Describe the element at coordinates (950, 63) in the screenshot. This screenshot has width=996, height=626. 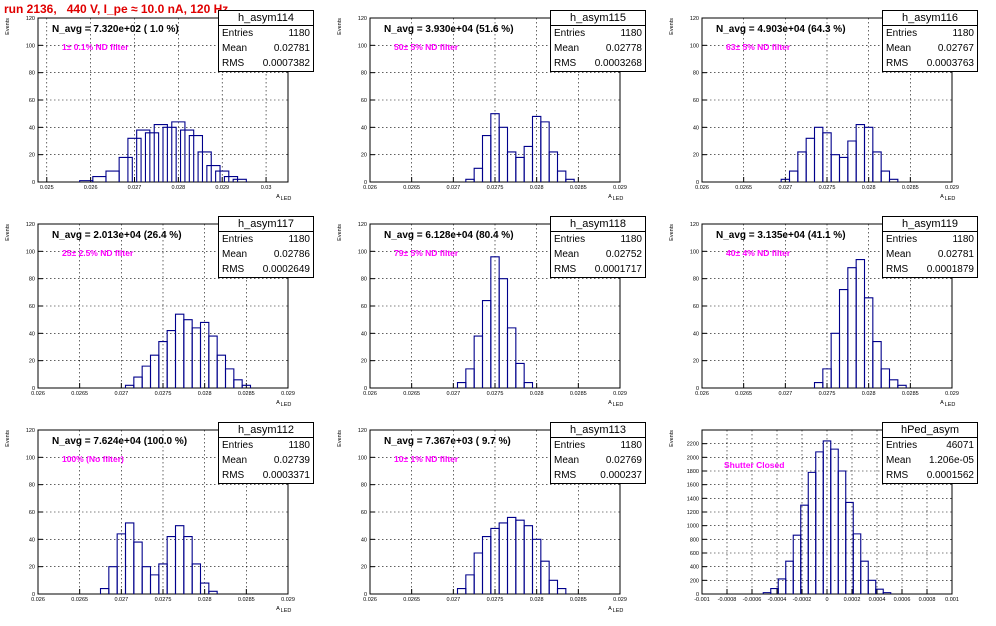
I see `stat-value: 0.0003763` at that location.